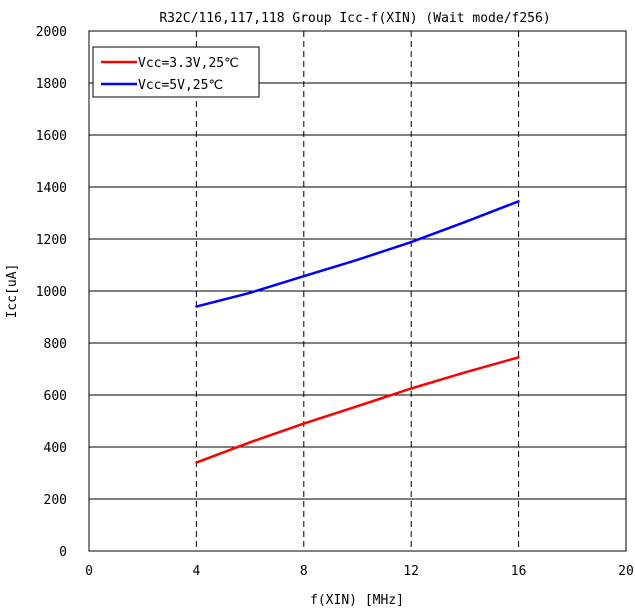 The image size is (635, 613). I want to click on x-tick-label: 4, so click(196, 571).